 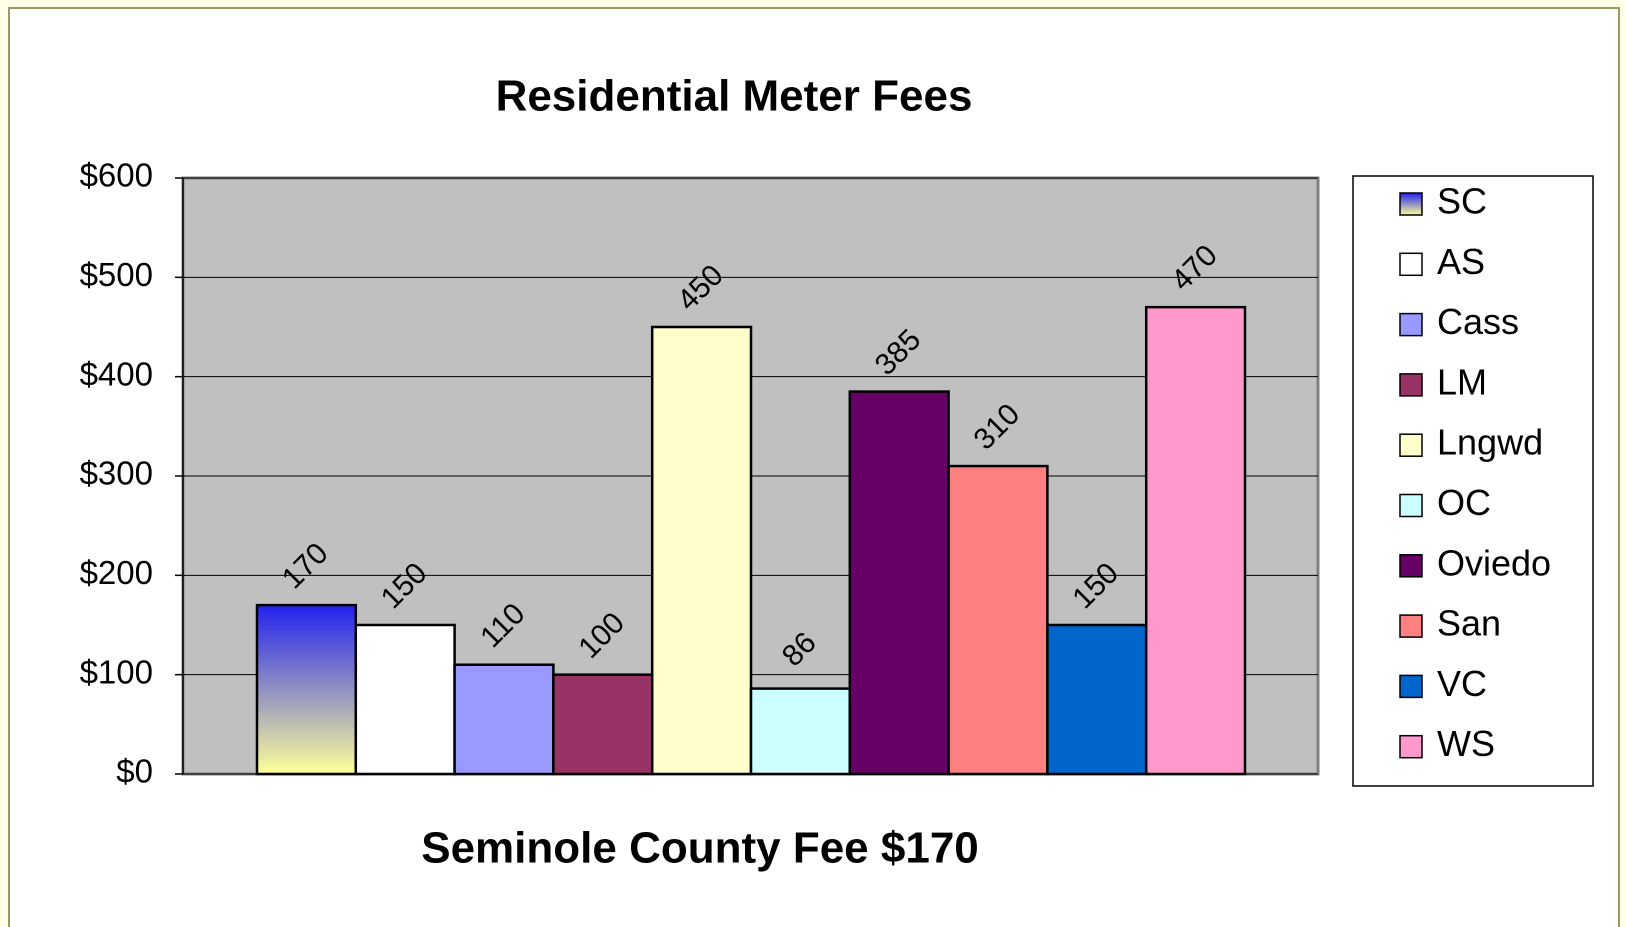 What do you see at coordinates (116, 572) in the screenshot?
I see `y-tick-label: $200` at bounding box center [116, 572].